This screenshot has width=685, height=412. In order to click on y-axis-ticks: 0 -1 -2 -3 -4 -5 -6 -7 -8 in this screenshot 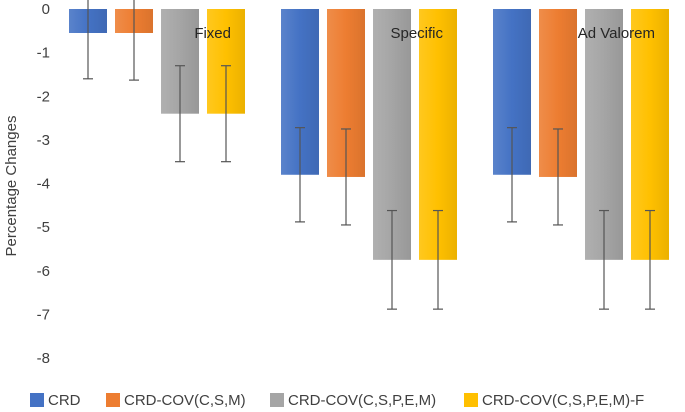, I will do `click(43, 184)`.